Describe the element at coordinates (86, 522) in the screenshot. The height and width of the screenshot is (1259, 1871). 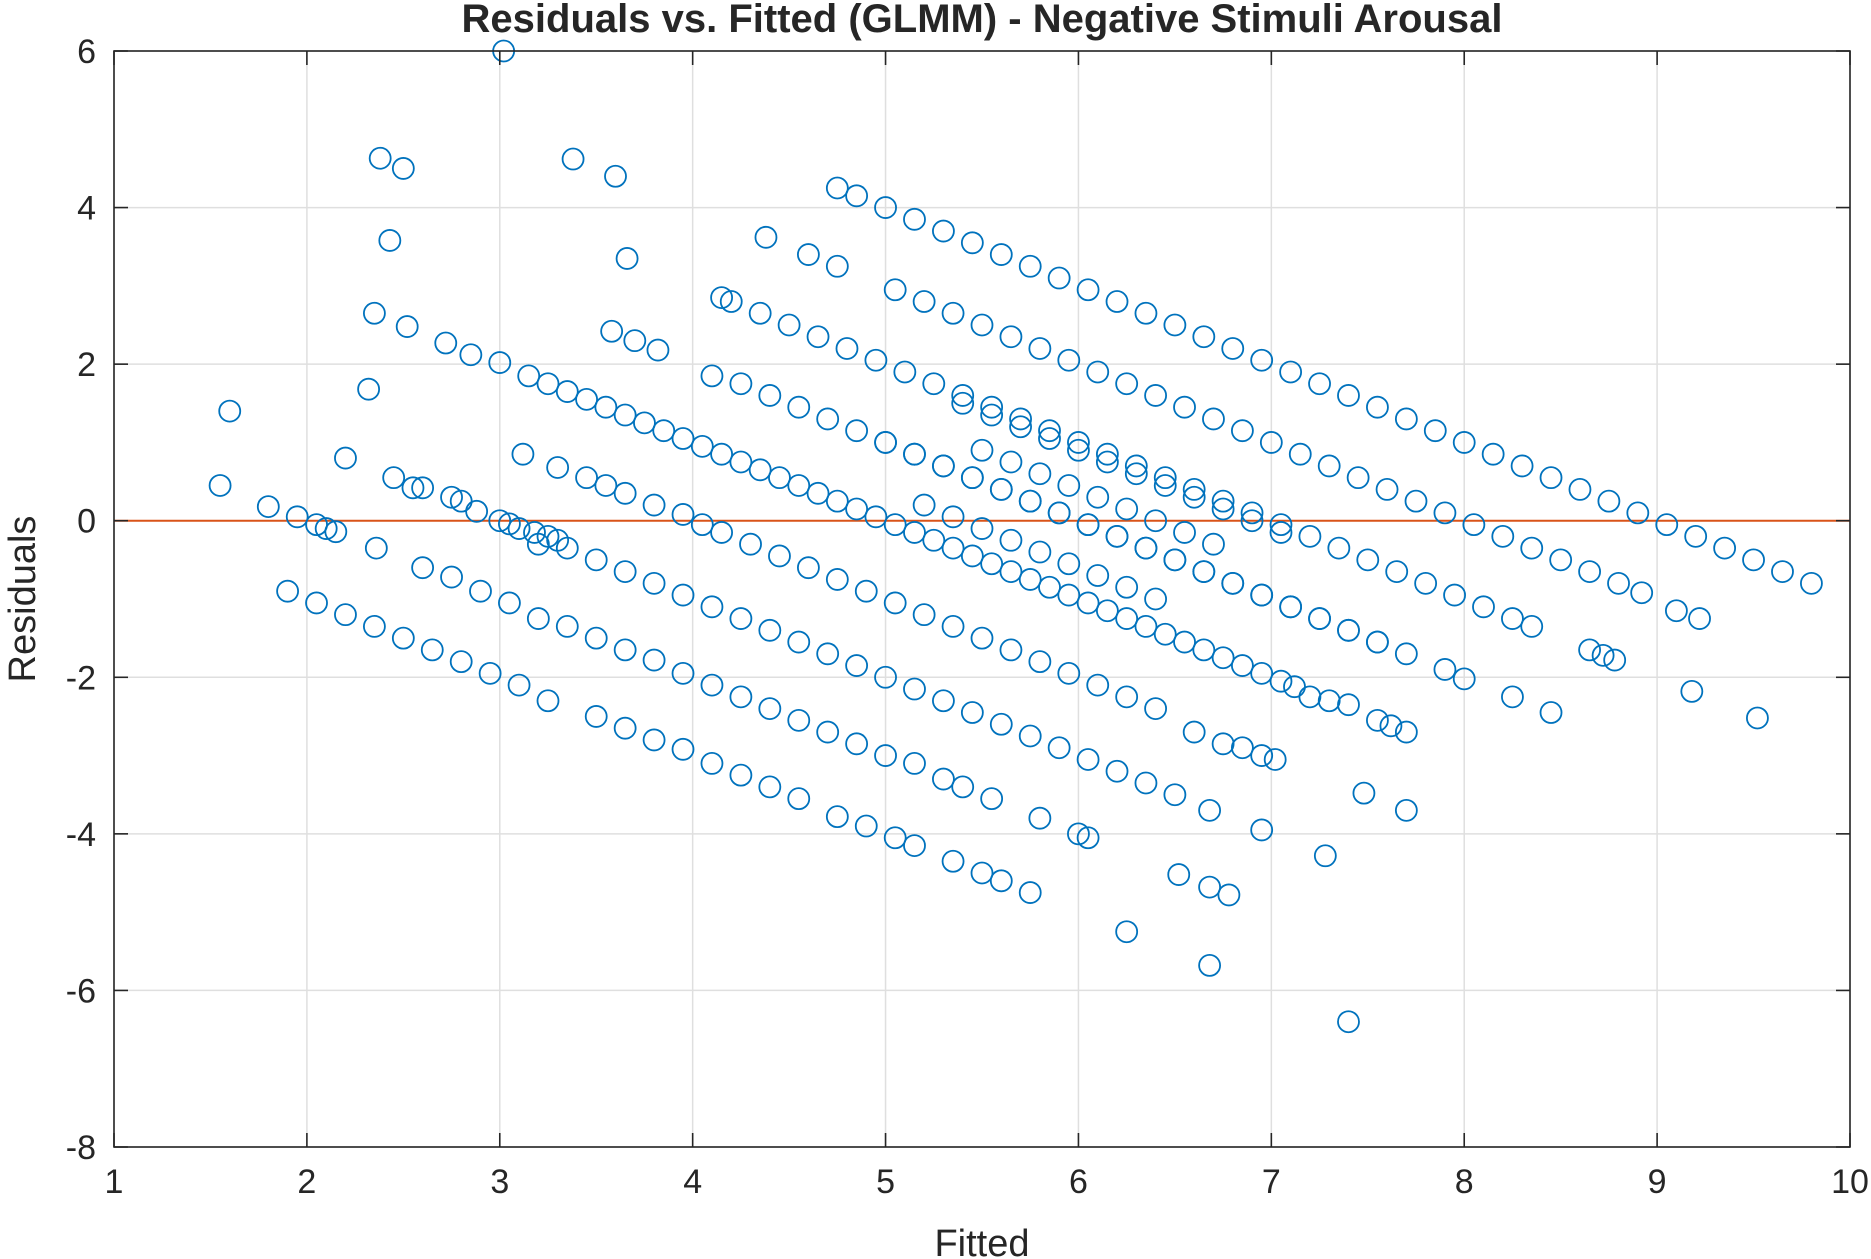
I see `y-tick-label: 0` at that location.